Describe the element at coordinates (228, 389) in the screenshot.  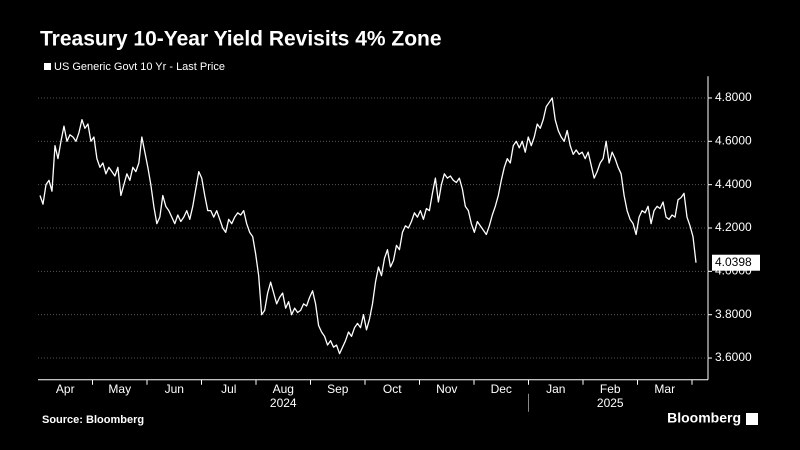
I see `x-tick-label: Jul` at that location.